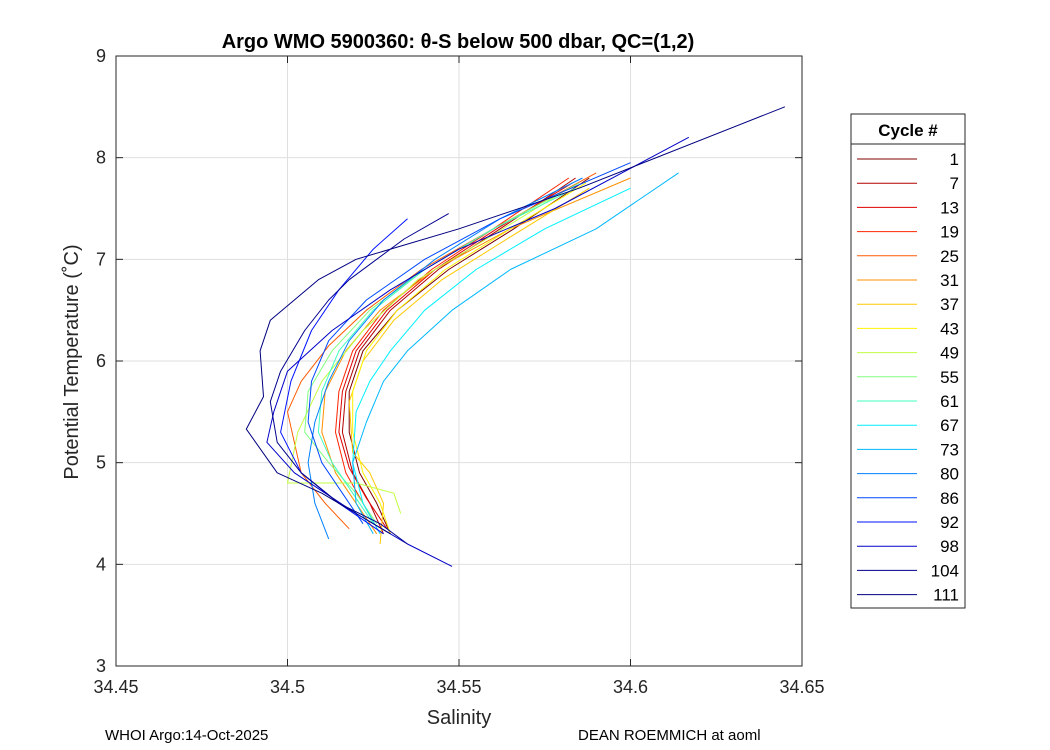 This screenshot has width=1050, height=750. I want to click on footer-right-credit: DEAN ROEMMICH at aoml, so click(669, 735).